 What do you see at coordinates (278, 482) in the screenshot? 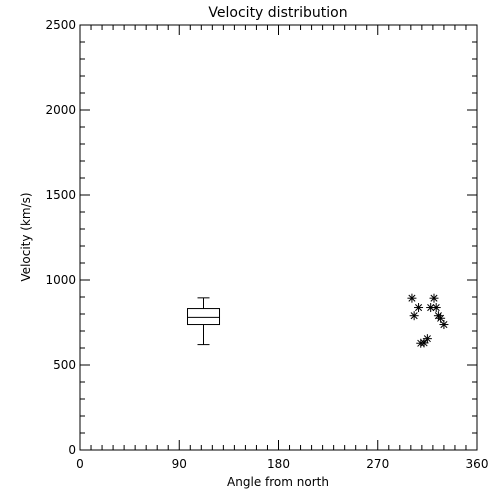
I see `x-axis-label: Angle from north` at bounding box center [278, 482].